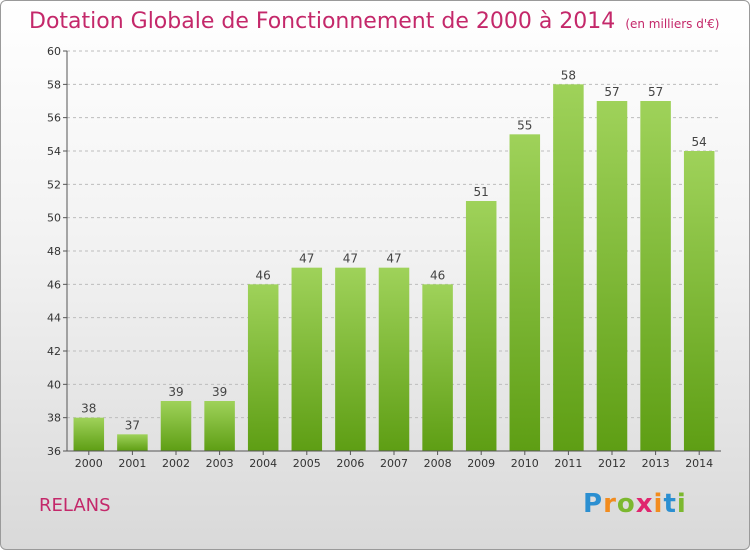  Describe the element at coordinates (438, 463) in the screenshot. I see `x-tick-label: 2008` at that location.